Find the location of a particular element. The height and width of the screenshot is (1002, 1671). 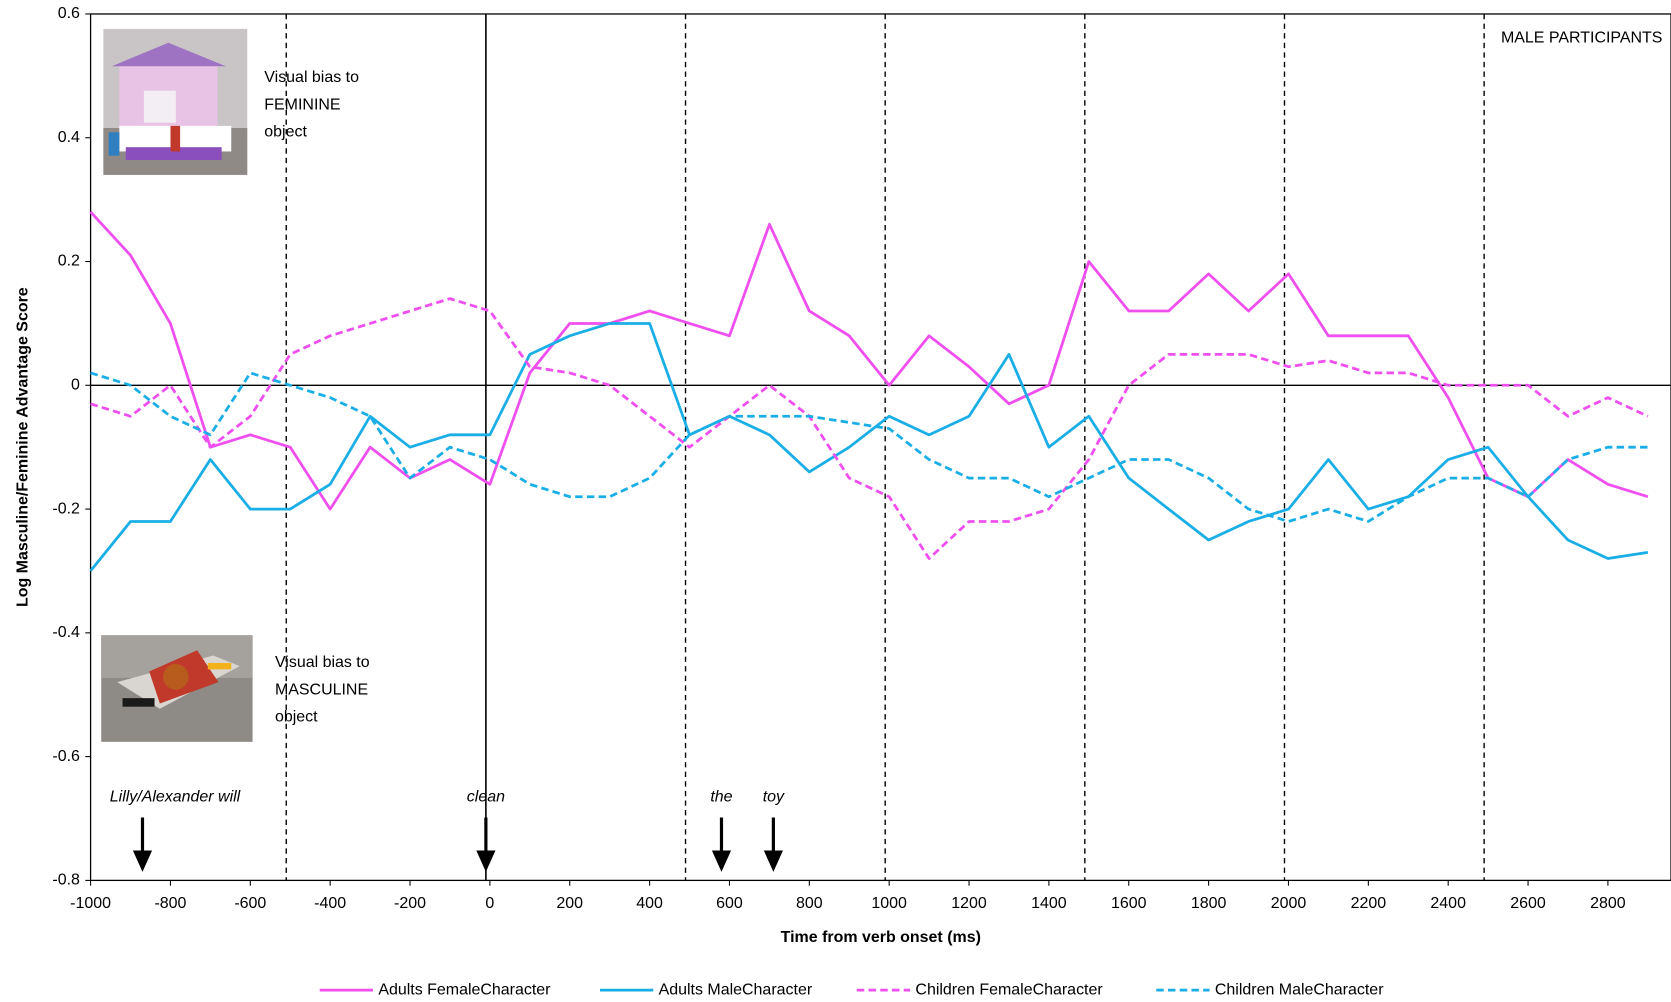

y-tick-label: -0.4 is located at coordinates (66, 632).